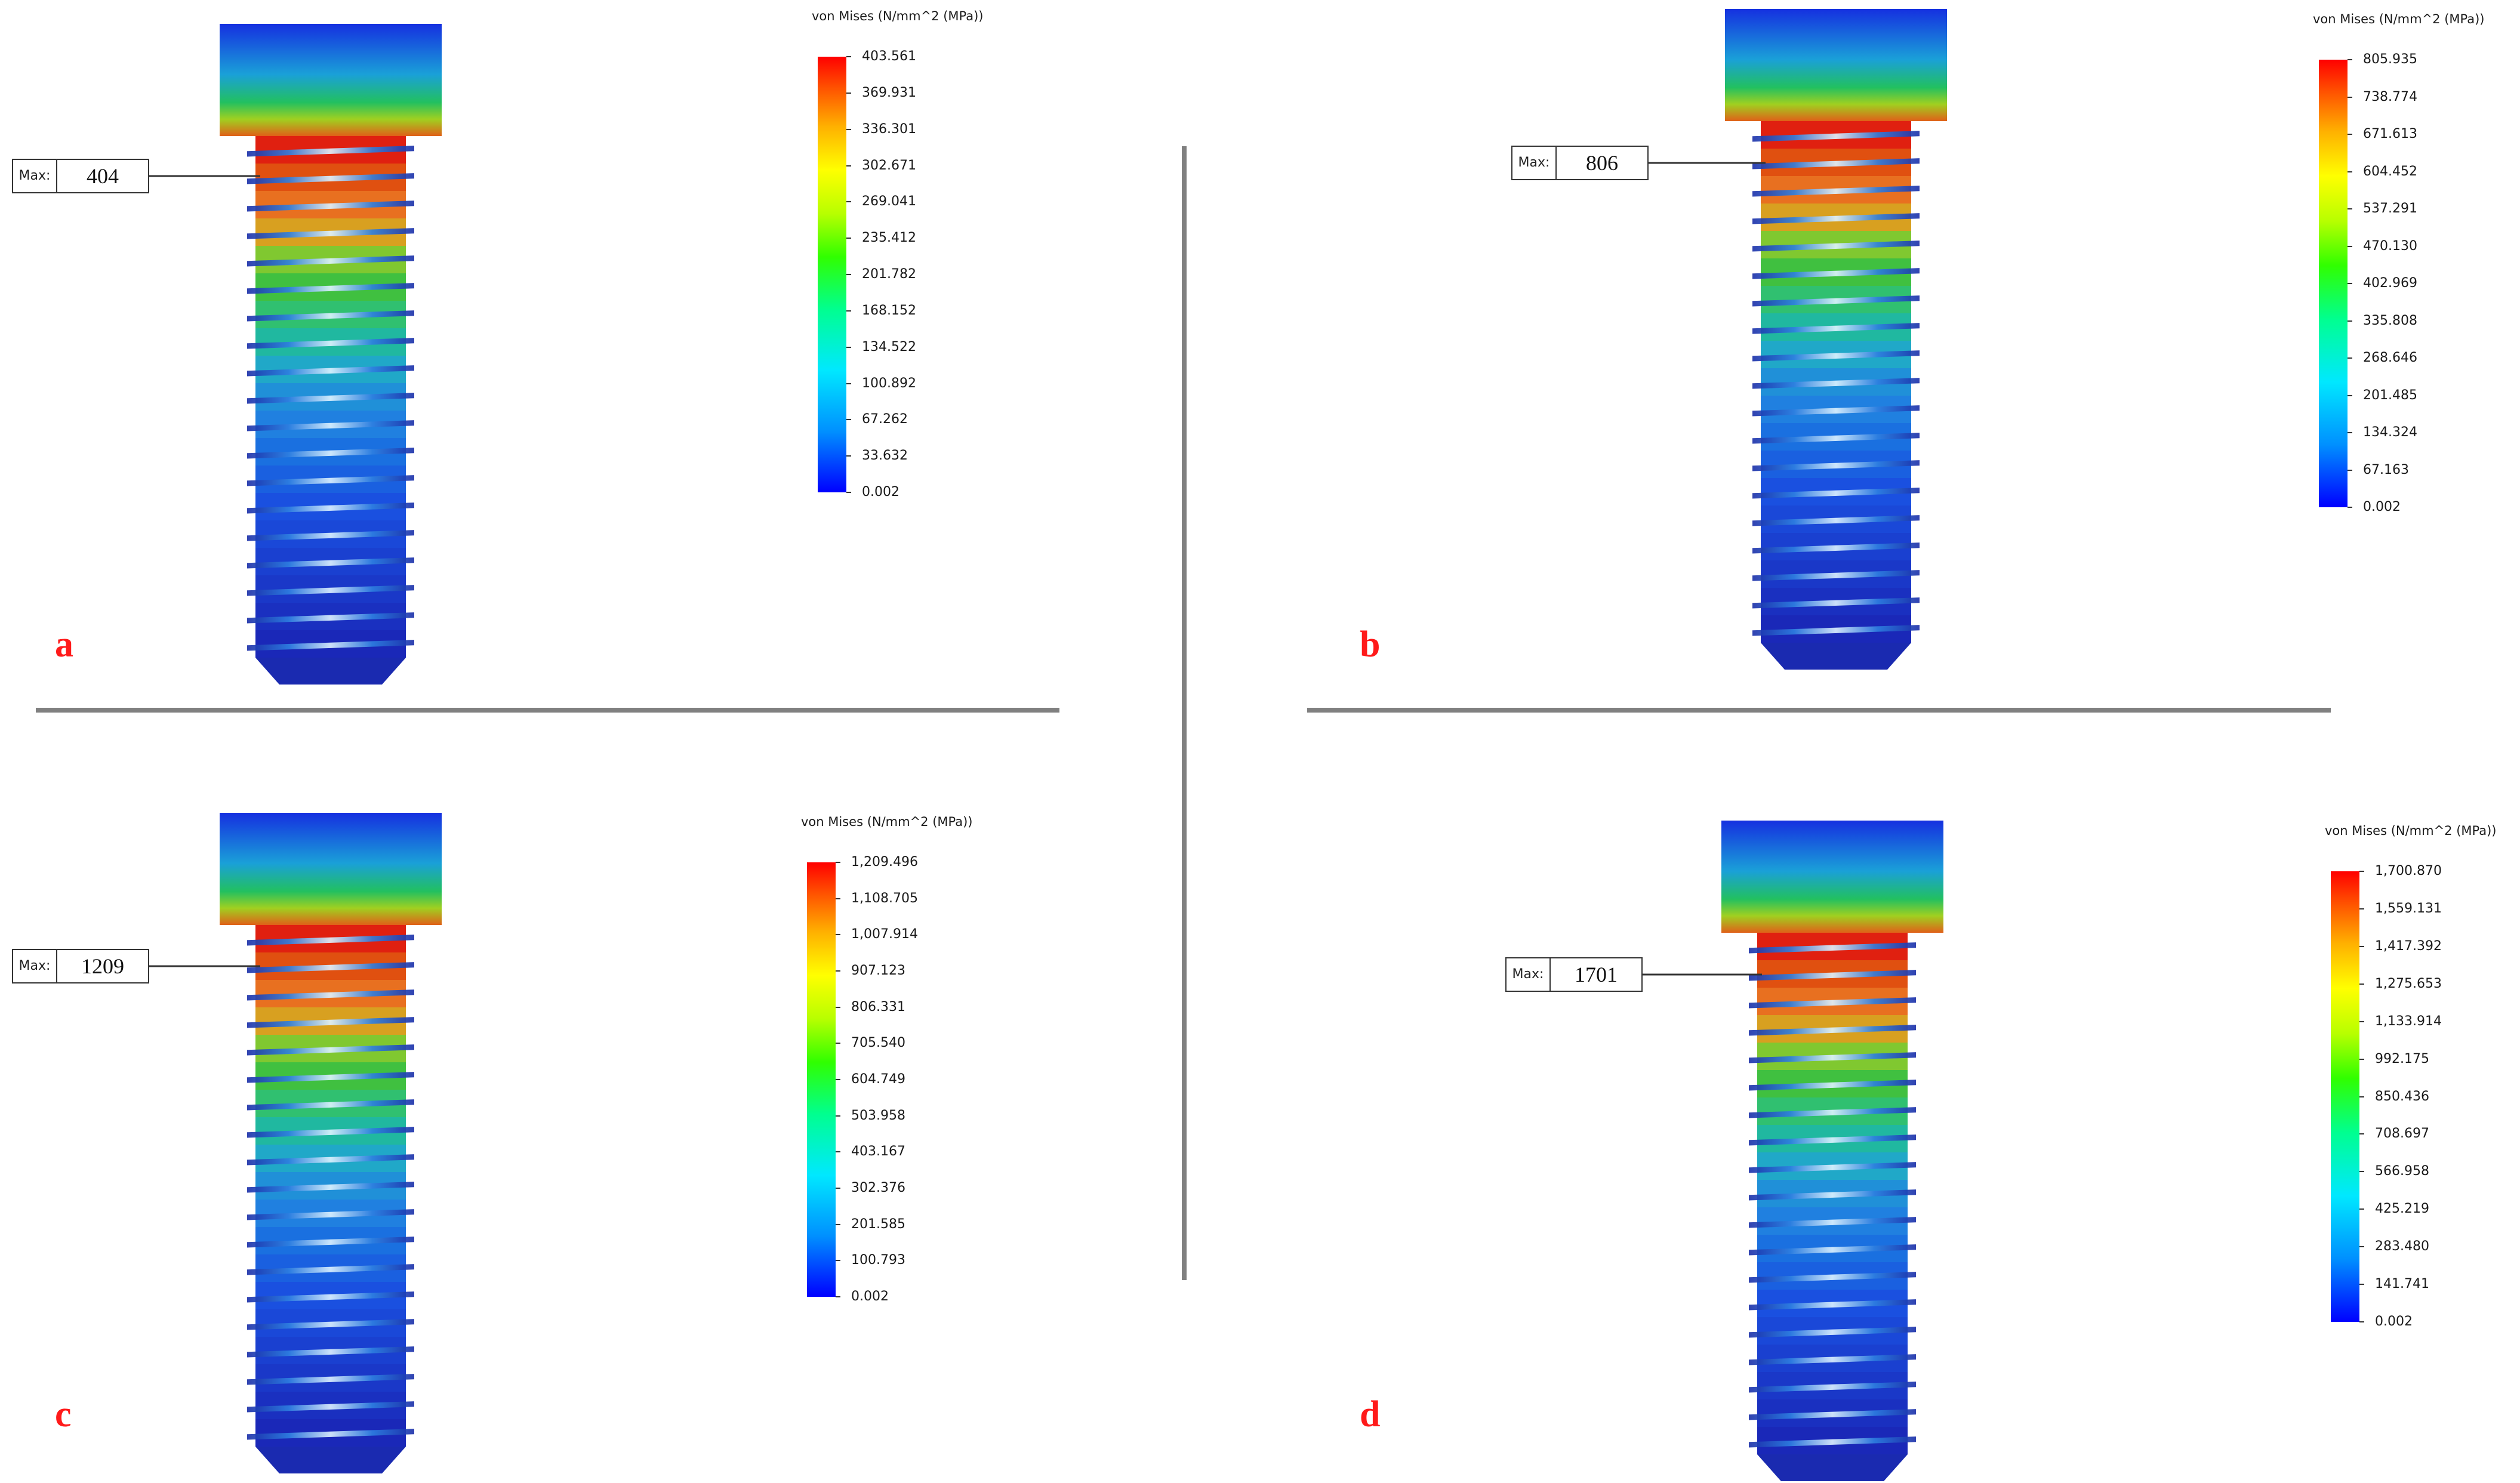 The width and height of the screenshot is (2520, 1483). Describe the element at coordinates (2402, 1172) in the screenshot. I see `legend-tick-label: 566.958` at that location.